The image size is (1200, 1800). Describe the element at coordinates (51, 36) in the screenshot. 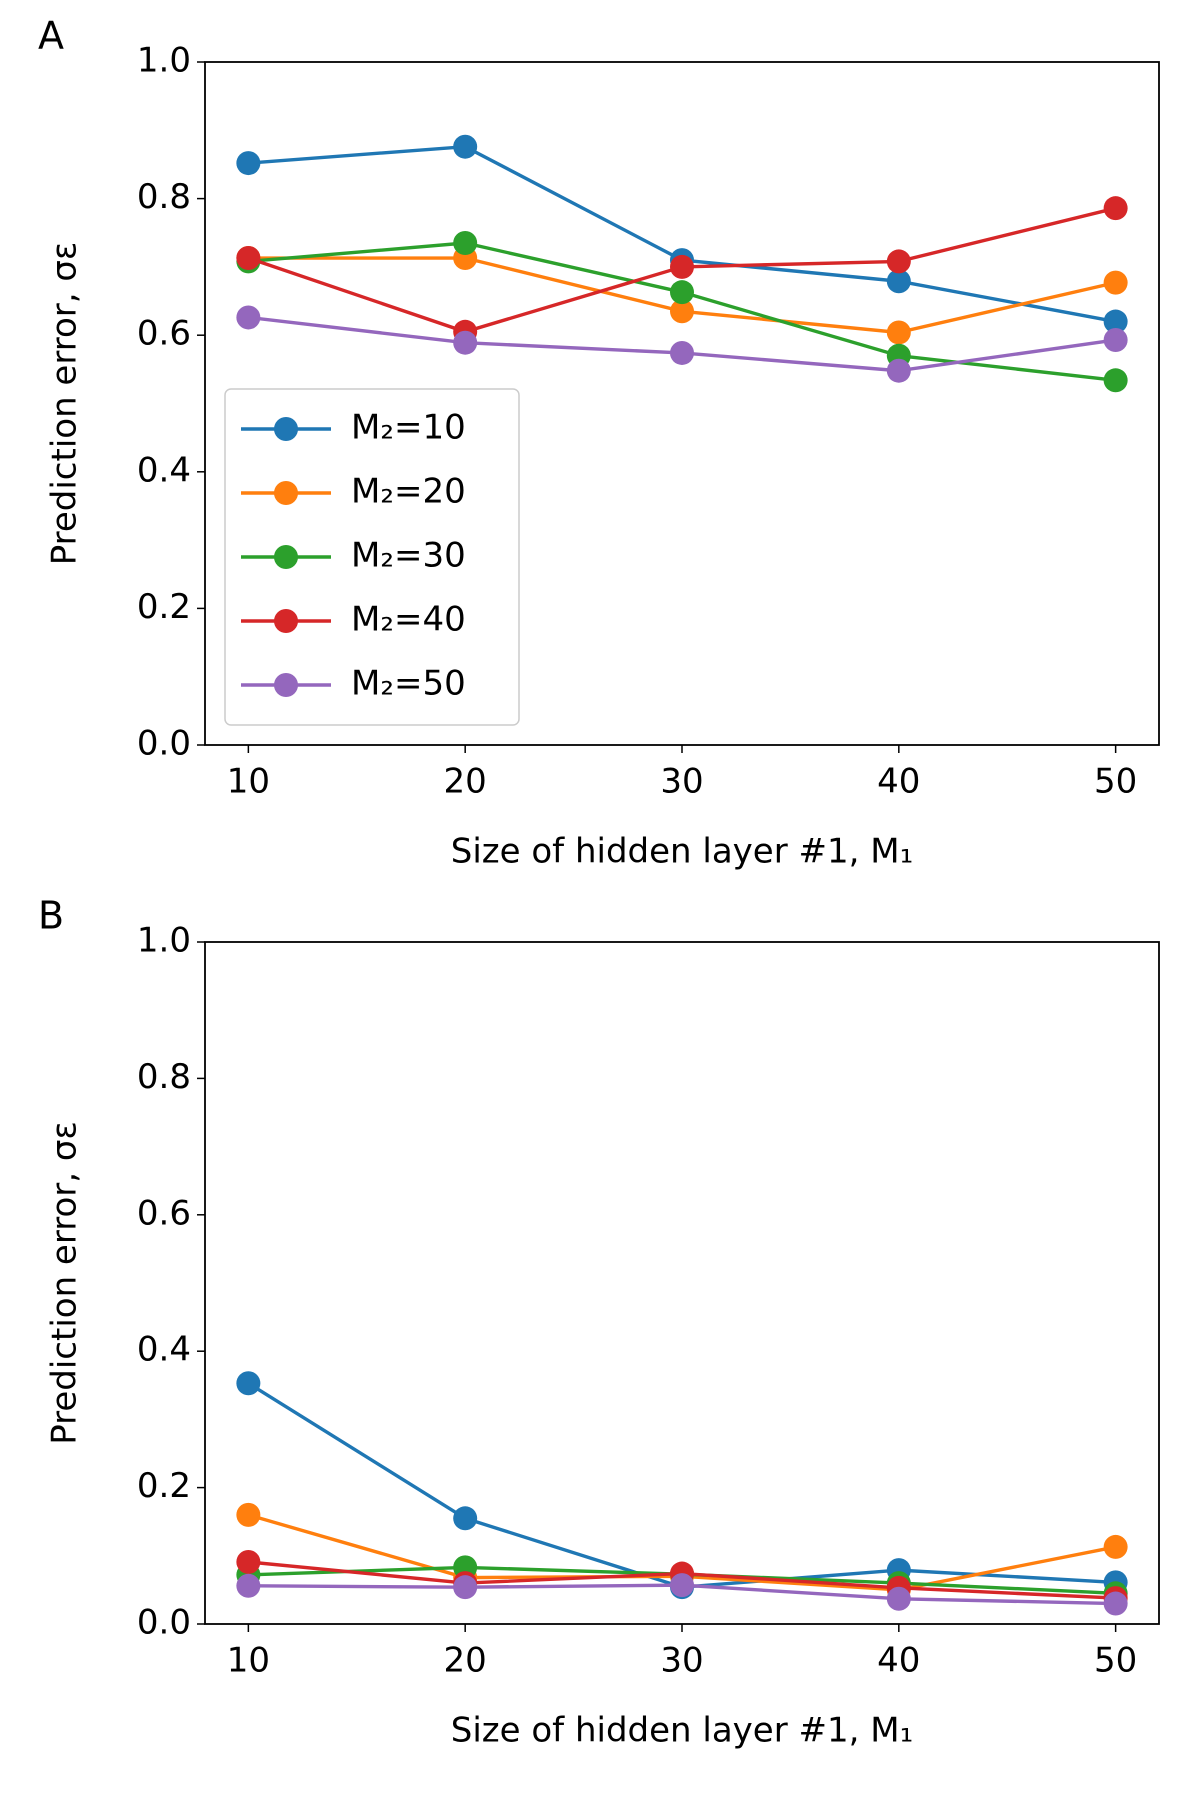

I see `panel-label: A` at that location.